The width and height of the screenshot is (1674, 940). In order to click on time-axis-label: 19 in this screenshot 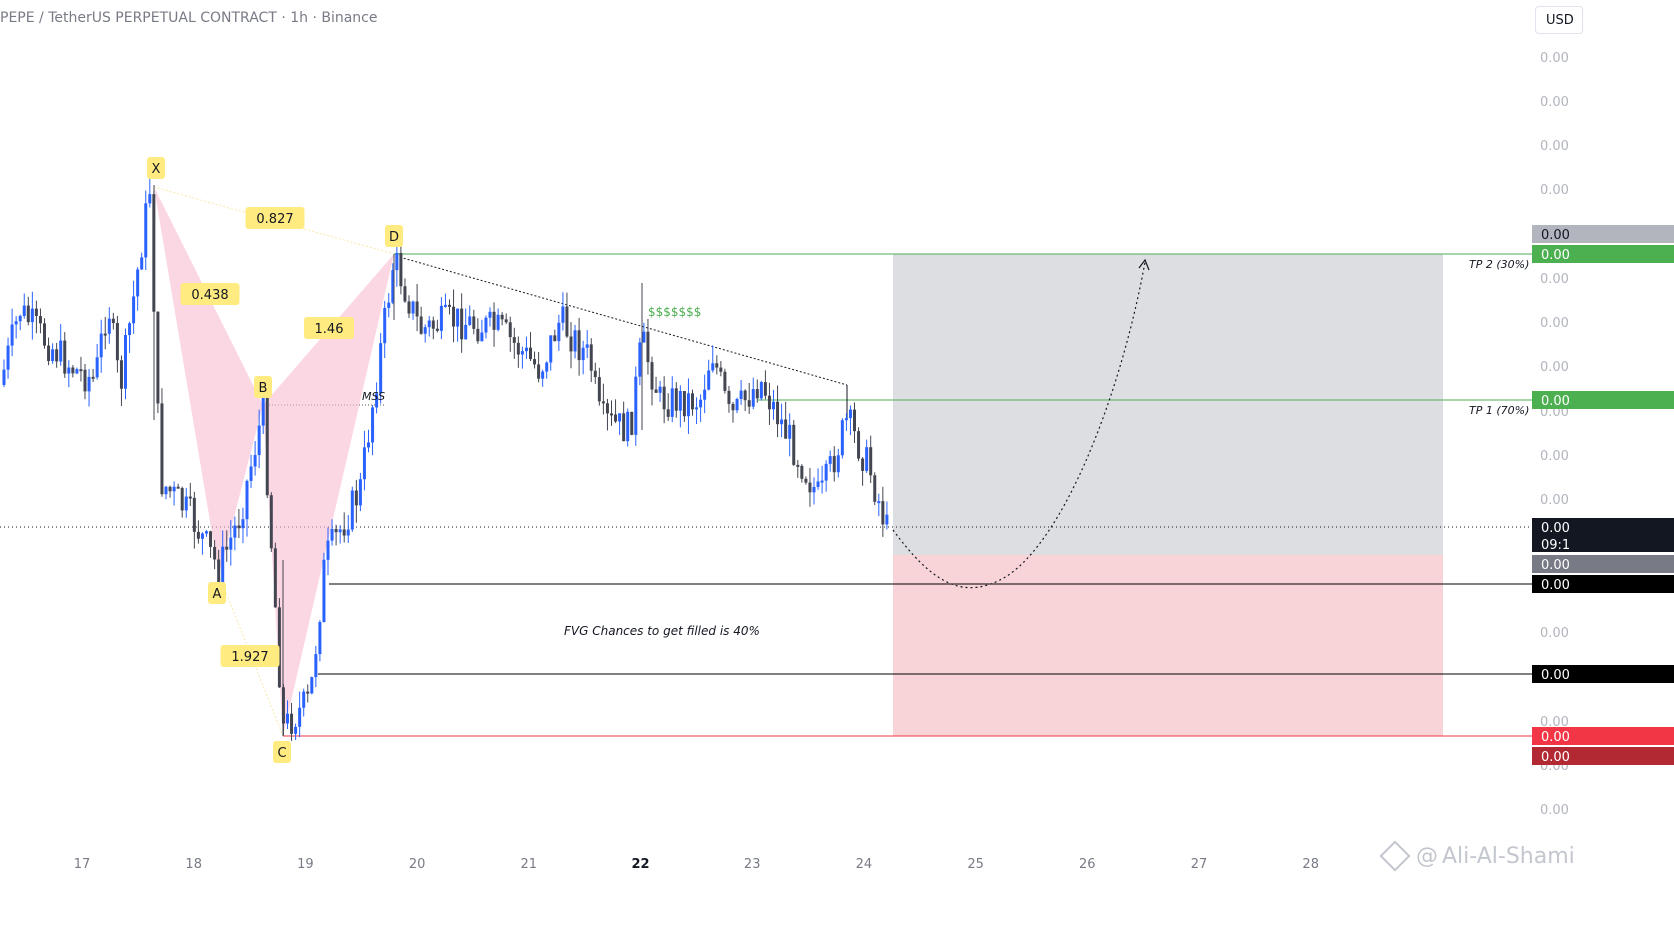, I will do `click(305, 864)`.